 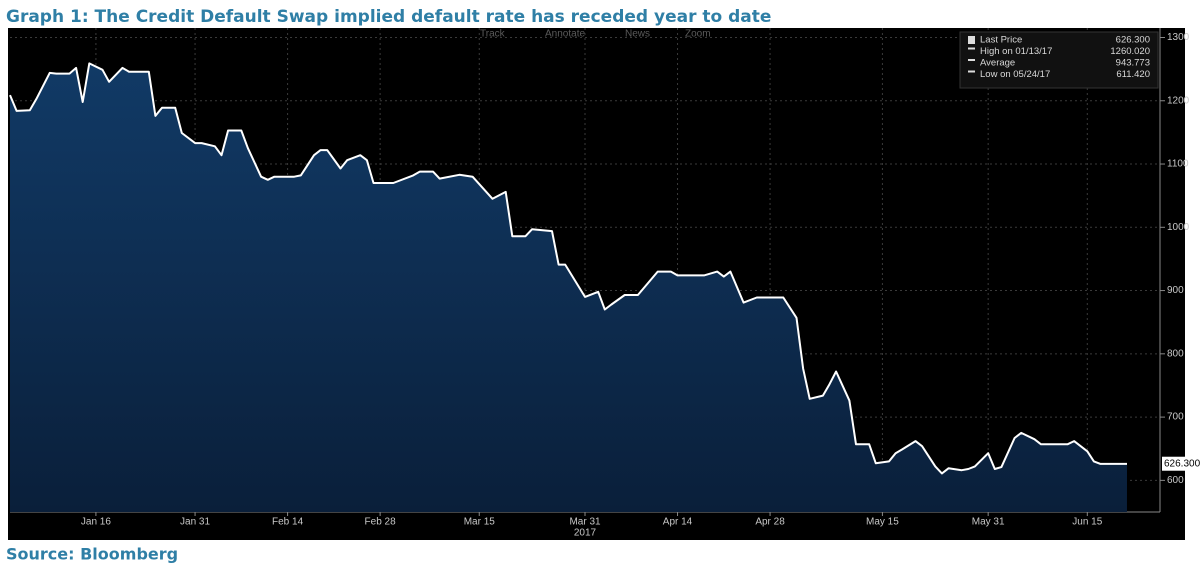 I want to click on legend-value: 626.300, so click(x=1133, y=40).